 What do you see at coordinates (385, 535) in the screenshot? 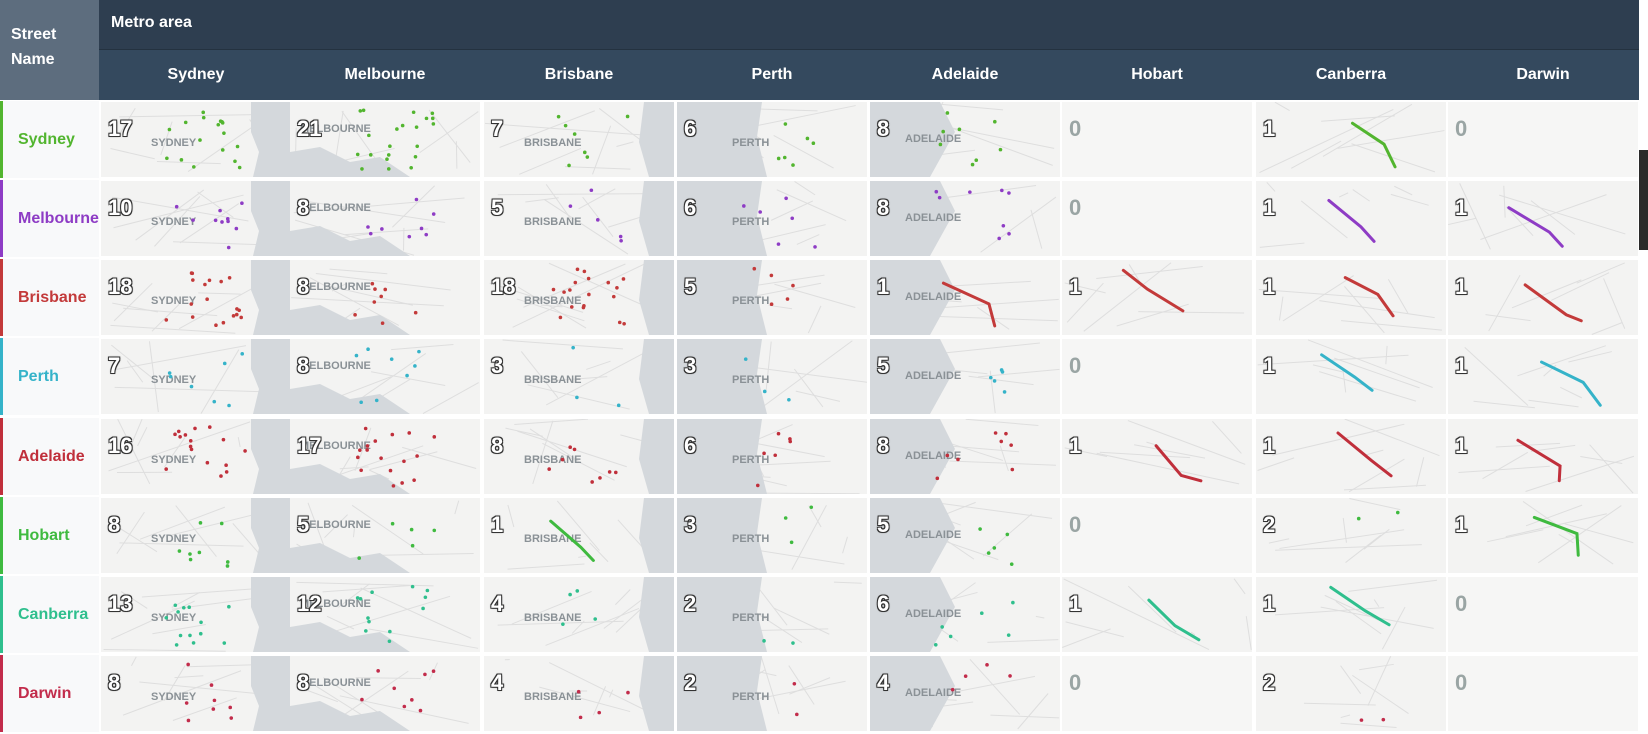
I see `map-cell-hobart-melbourne: MELBOURNE 5` at bounding box center [385, 535].